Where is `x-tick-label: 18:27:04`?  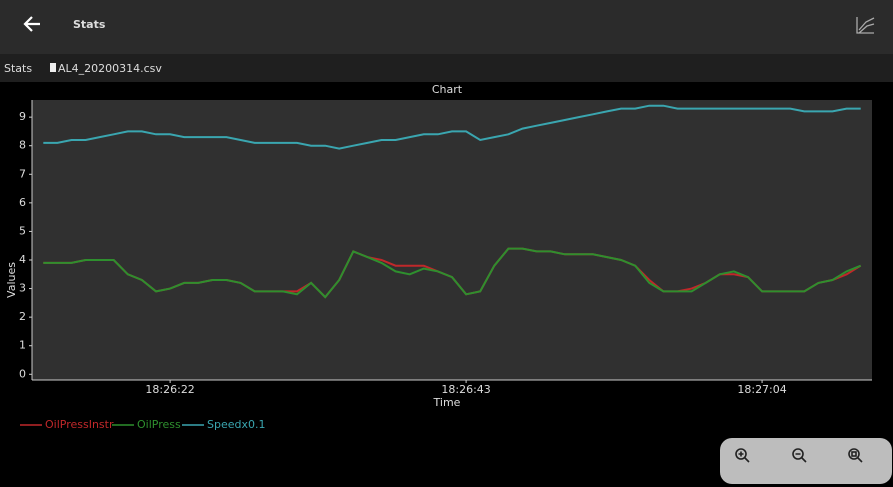 x-tick-label: 18:27:04 is located at coordinates (761, 389).